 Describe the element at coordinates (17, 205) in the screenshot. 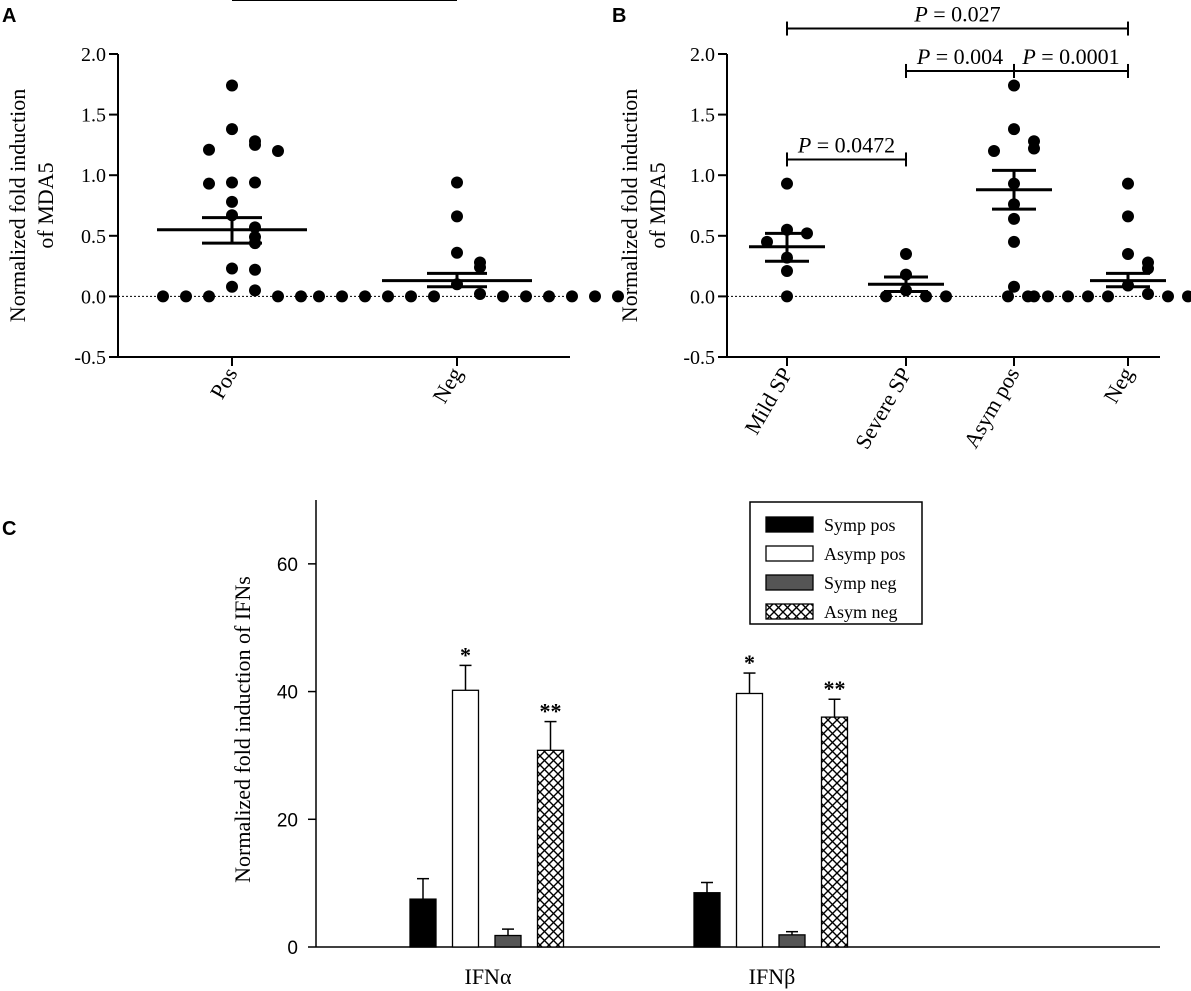

I see `y-axis-title-line1: Normalized fold induction` at that location.